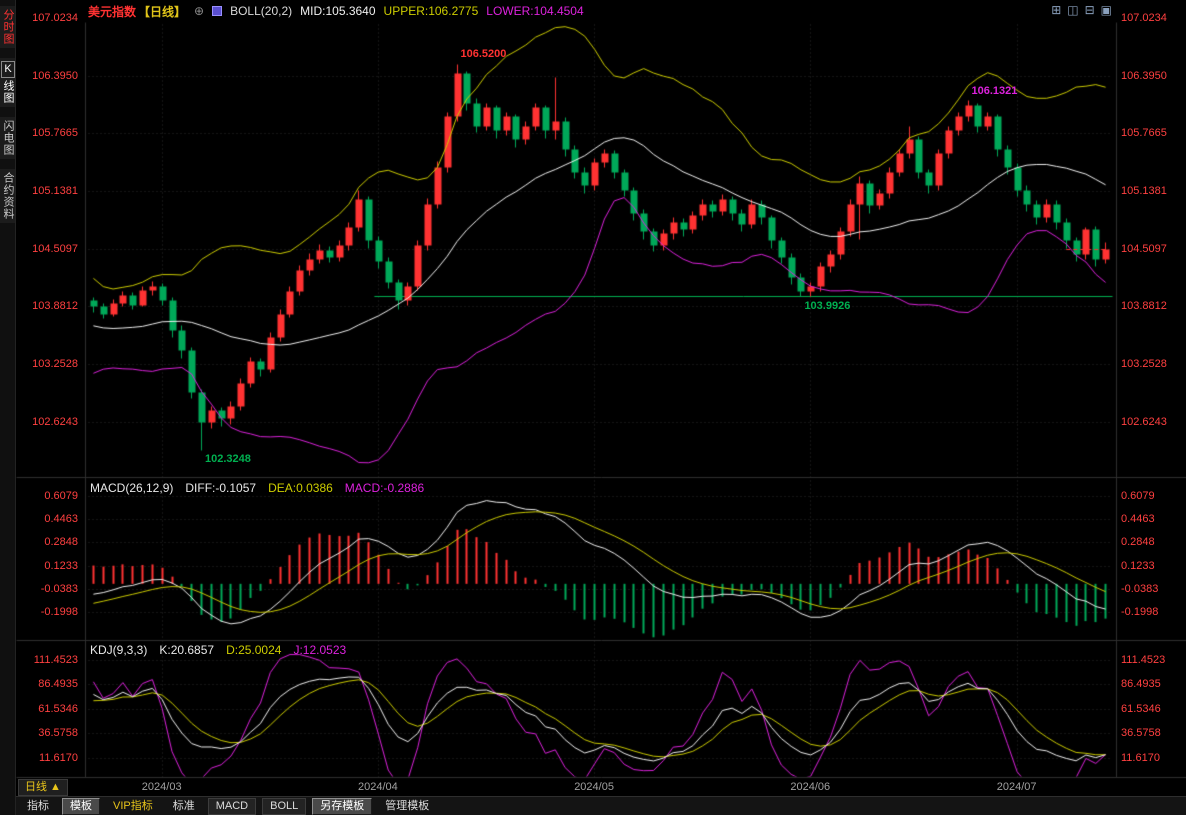 This screenshot has height=815, width=1186. What do you see at coordinates (1106, 10) in the screenshot?
I see `layout-maximize-icon: ▣` at bounding box center [1106, 10].